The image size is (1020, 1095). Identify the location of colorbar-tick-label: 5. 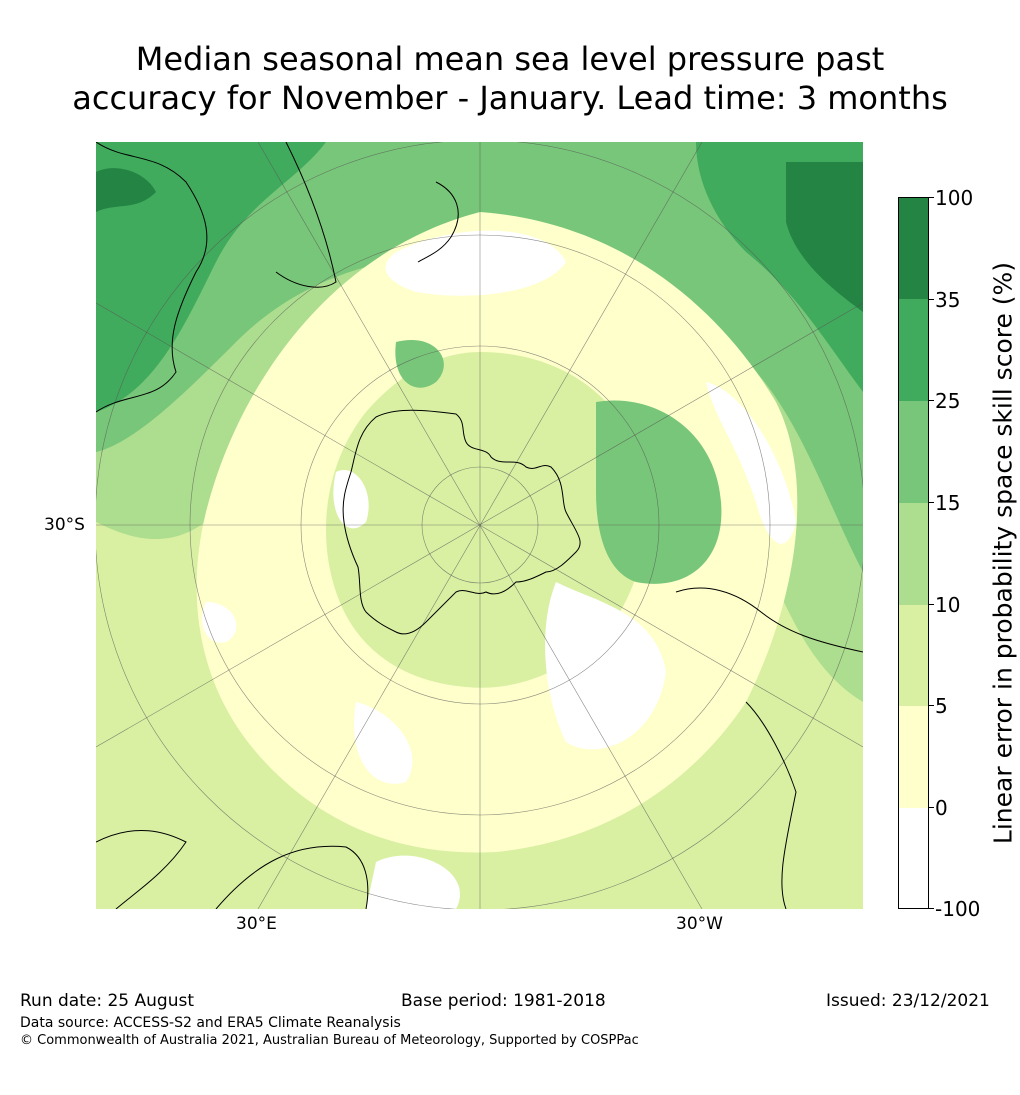
(941, 706).